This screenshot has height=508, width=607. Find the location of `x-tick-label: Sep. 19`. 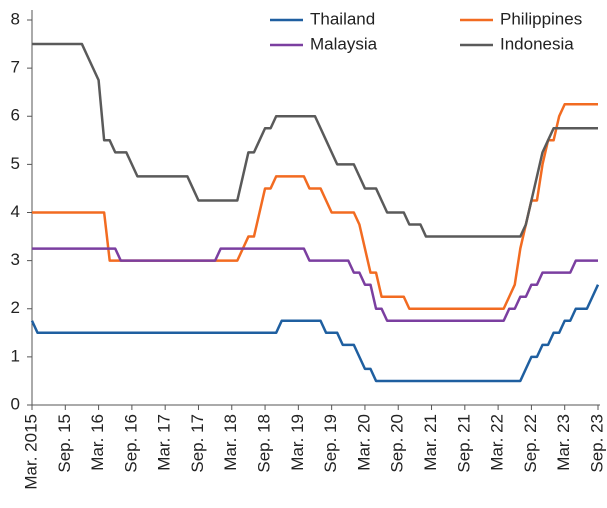

x-tick-label: Sep. 19 is located at coordinates (330, 443).